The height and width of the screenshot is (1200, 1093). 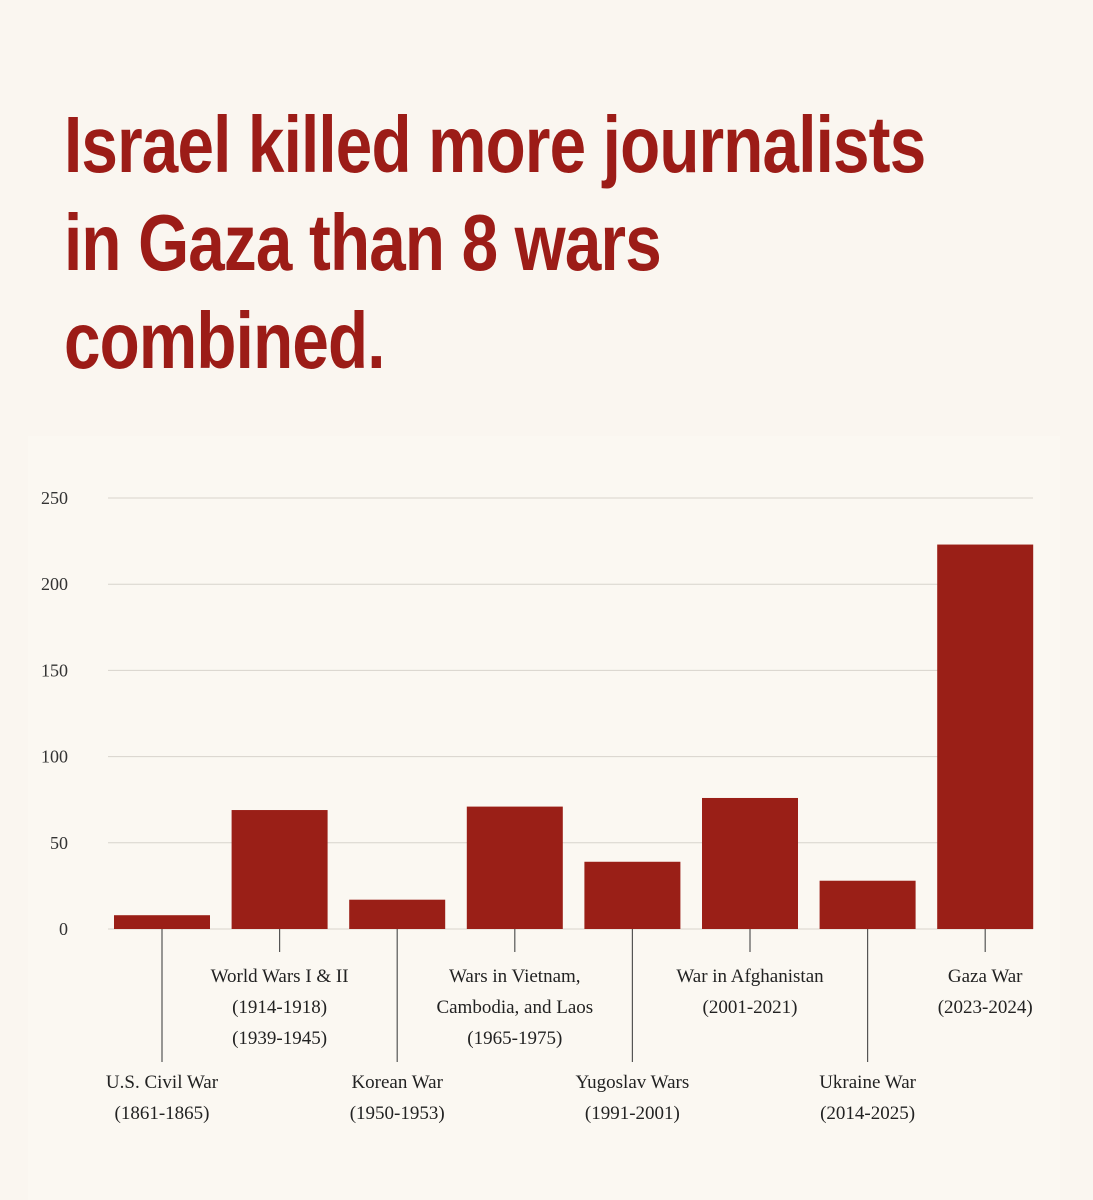 I want to click on category-label-line: (1991-2001), so click(x=632, y=1113).